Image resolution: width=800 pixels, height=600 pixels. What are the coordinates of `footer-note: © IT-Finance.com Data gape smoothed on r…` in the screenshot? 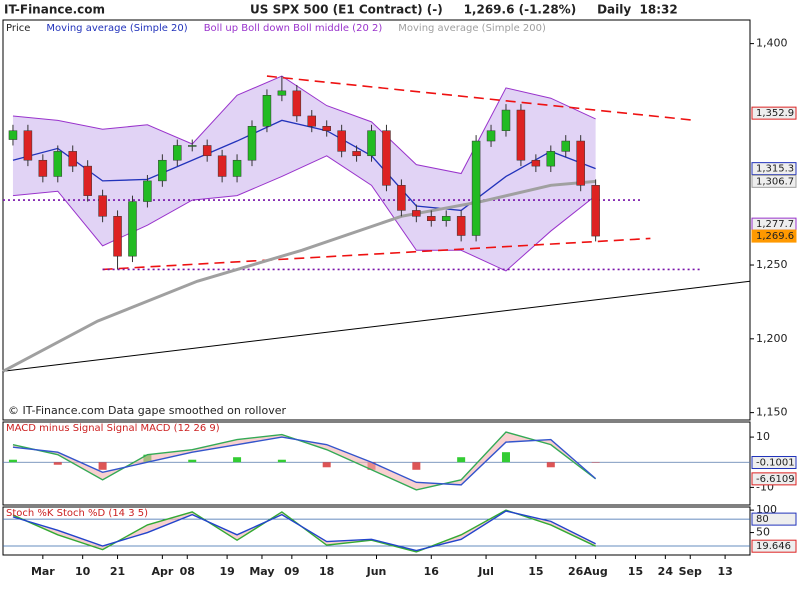 It's located at (147, 410).